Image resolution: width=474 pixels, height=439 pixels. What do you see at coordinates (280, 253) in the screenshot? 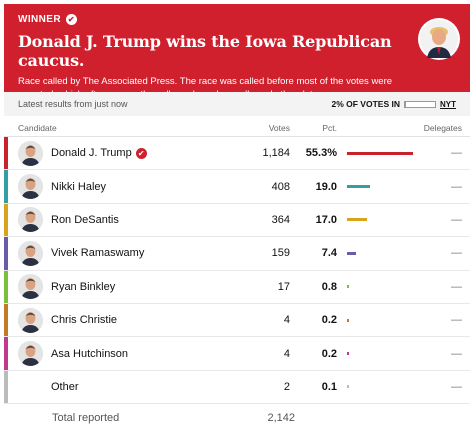
I see `candidate-votes: 159` at bounding box center [280, 253].